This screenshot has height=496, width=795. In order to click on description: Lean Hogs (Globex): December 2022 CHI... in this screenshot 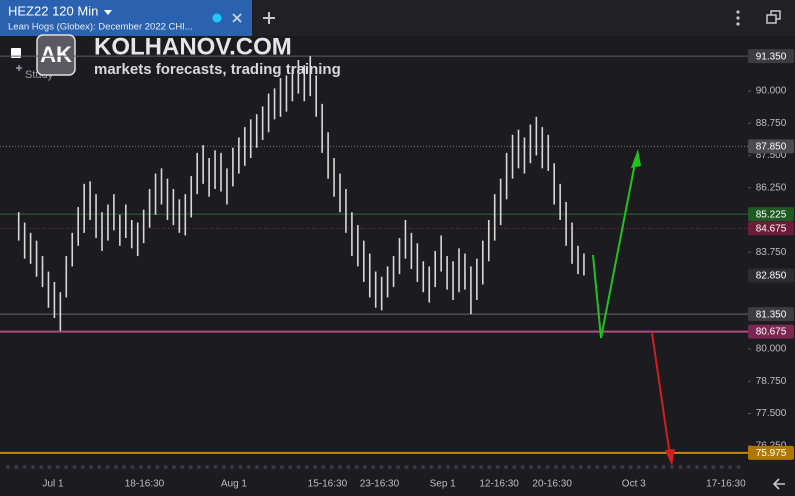, I will do `click(100, 27)`.